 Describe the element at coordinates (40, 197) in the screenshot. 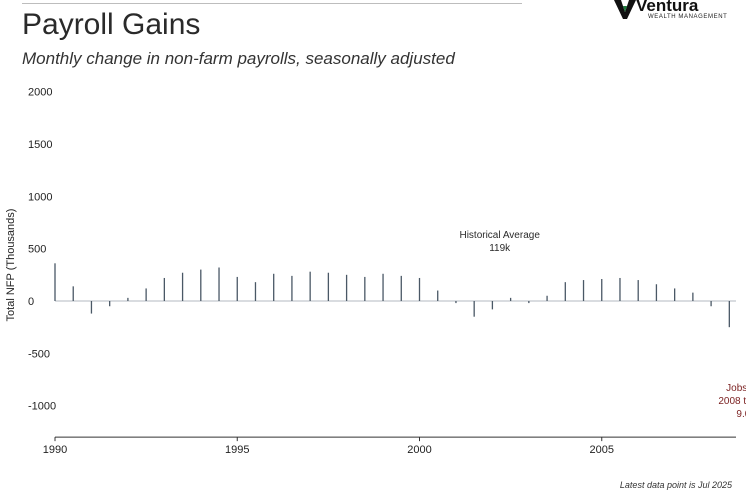

I see `y-tick-label: 1000` at that location.